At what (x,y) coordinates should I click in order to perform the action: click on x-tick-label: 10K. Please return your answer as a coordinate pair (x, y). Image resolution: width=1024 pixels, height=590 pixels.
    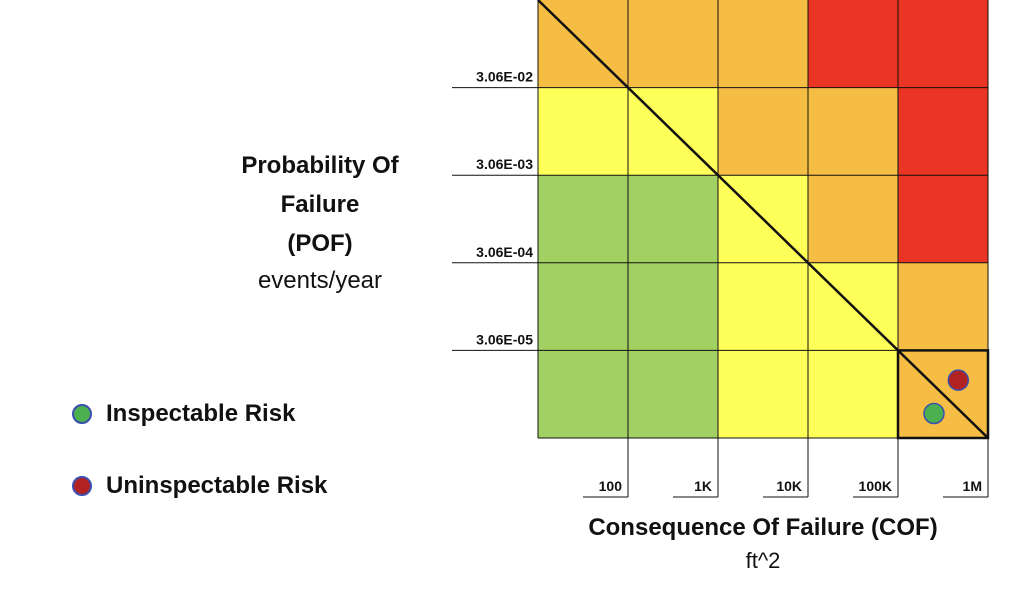
    Looking at the image, I should click on (789, 486).